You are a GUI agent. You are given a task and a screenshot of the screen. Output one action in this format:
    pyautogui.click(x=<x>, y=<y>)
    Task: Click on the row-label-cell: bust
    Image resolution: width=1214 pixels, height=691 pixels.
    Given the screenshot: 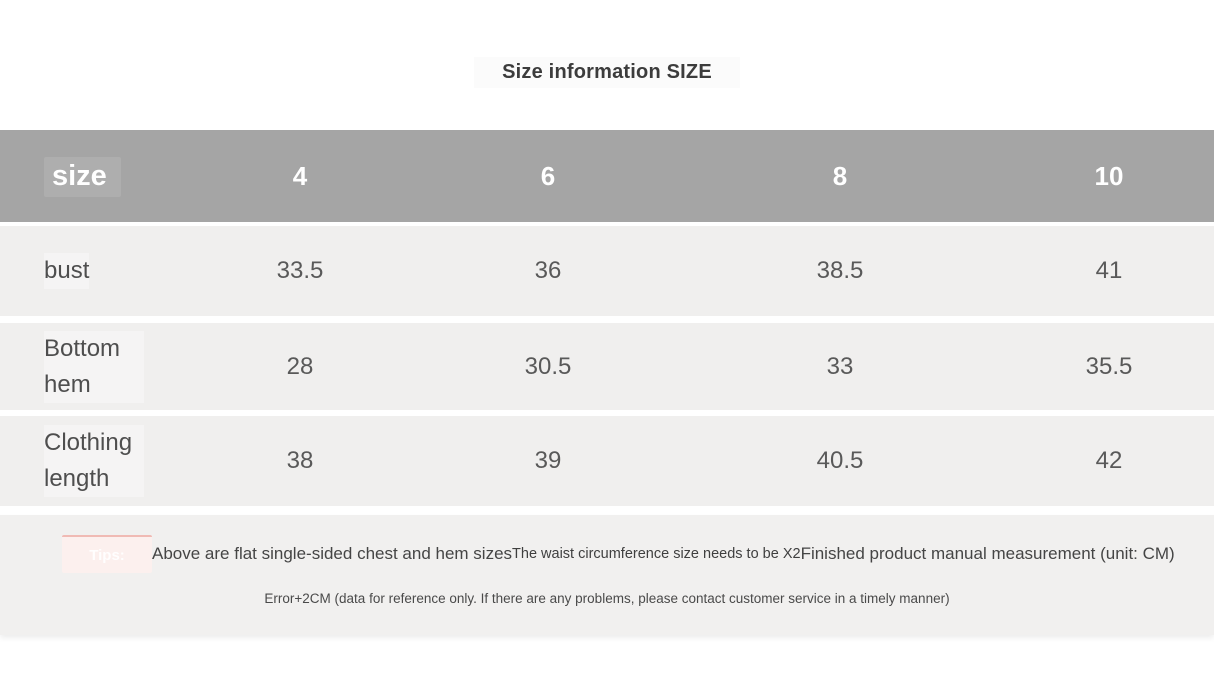 What is the action you would take?
    pyautogui.click(x=90, y=271)
    